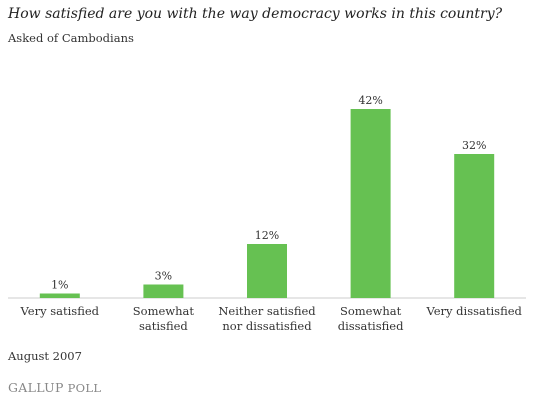  Describe the element at coordinates (36, 387) in the screenshot. I see `source-brand: GALLUP` at that location.